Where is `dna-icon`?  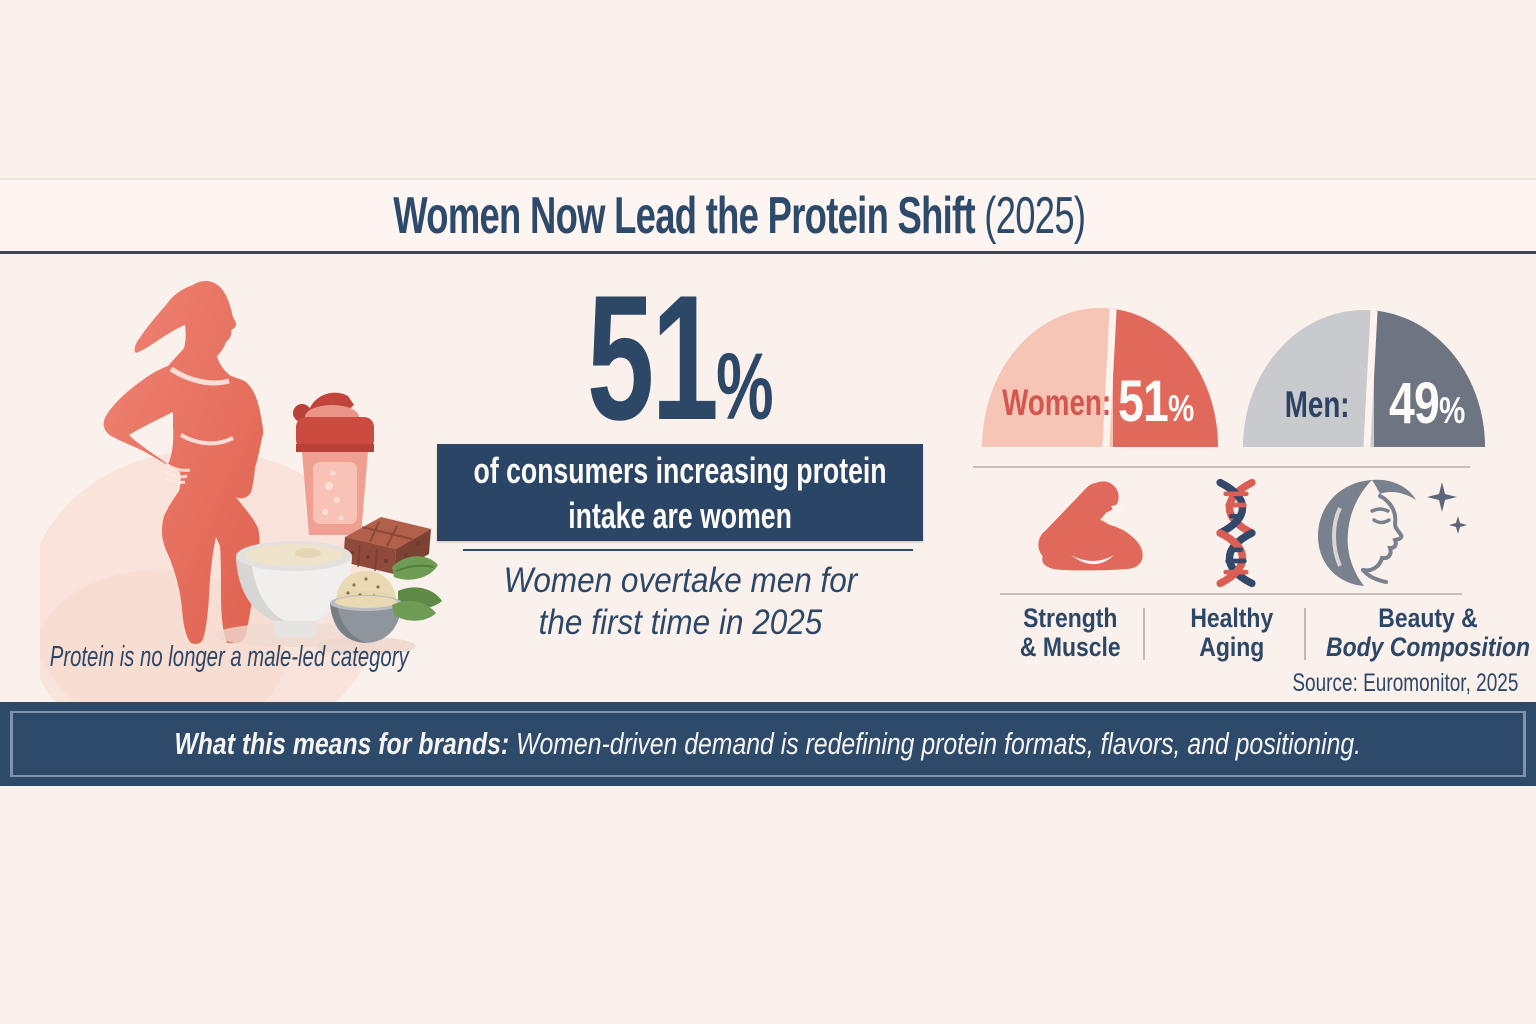 dna-icon is located at coordinates (1236, 533).